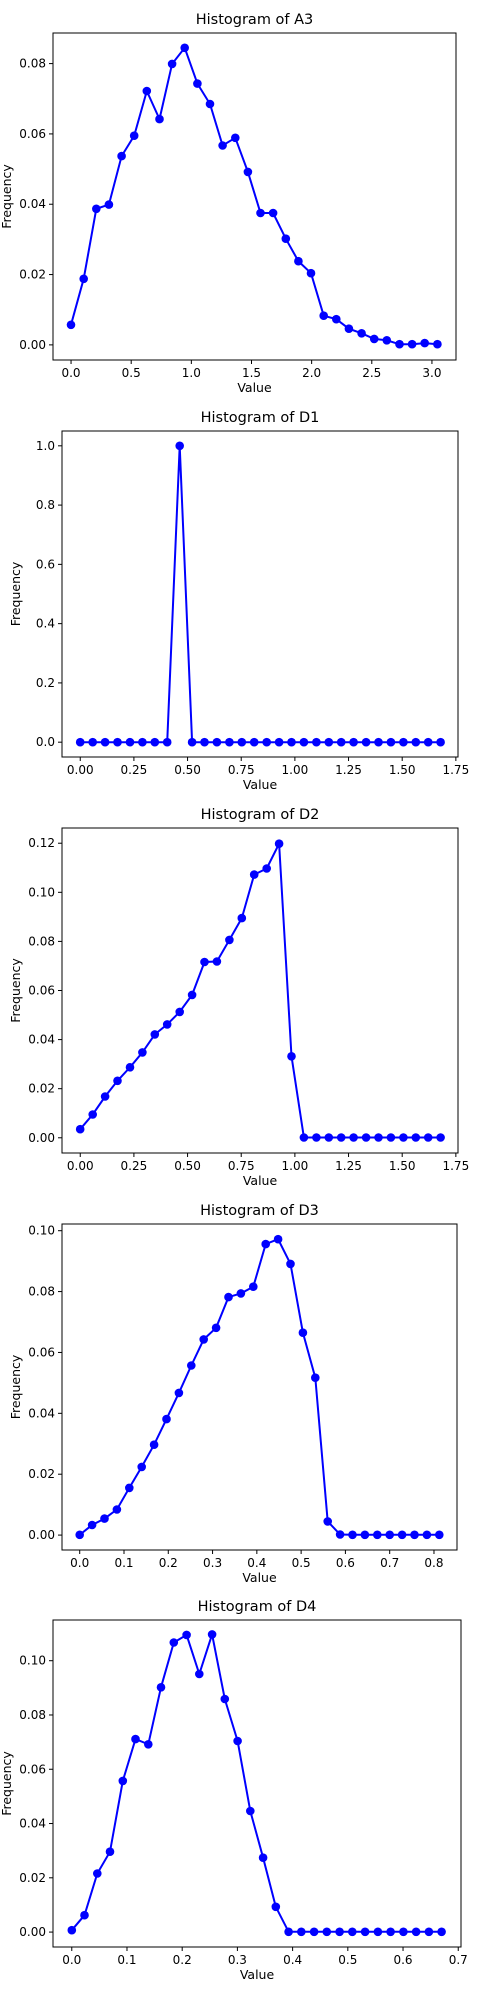  What do you see at coordinates (45, 742) in the screenshot?
I see `y-tick-label: 0.0` at bounding box center [45, 742].